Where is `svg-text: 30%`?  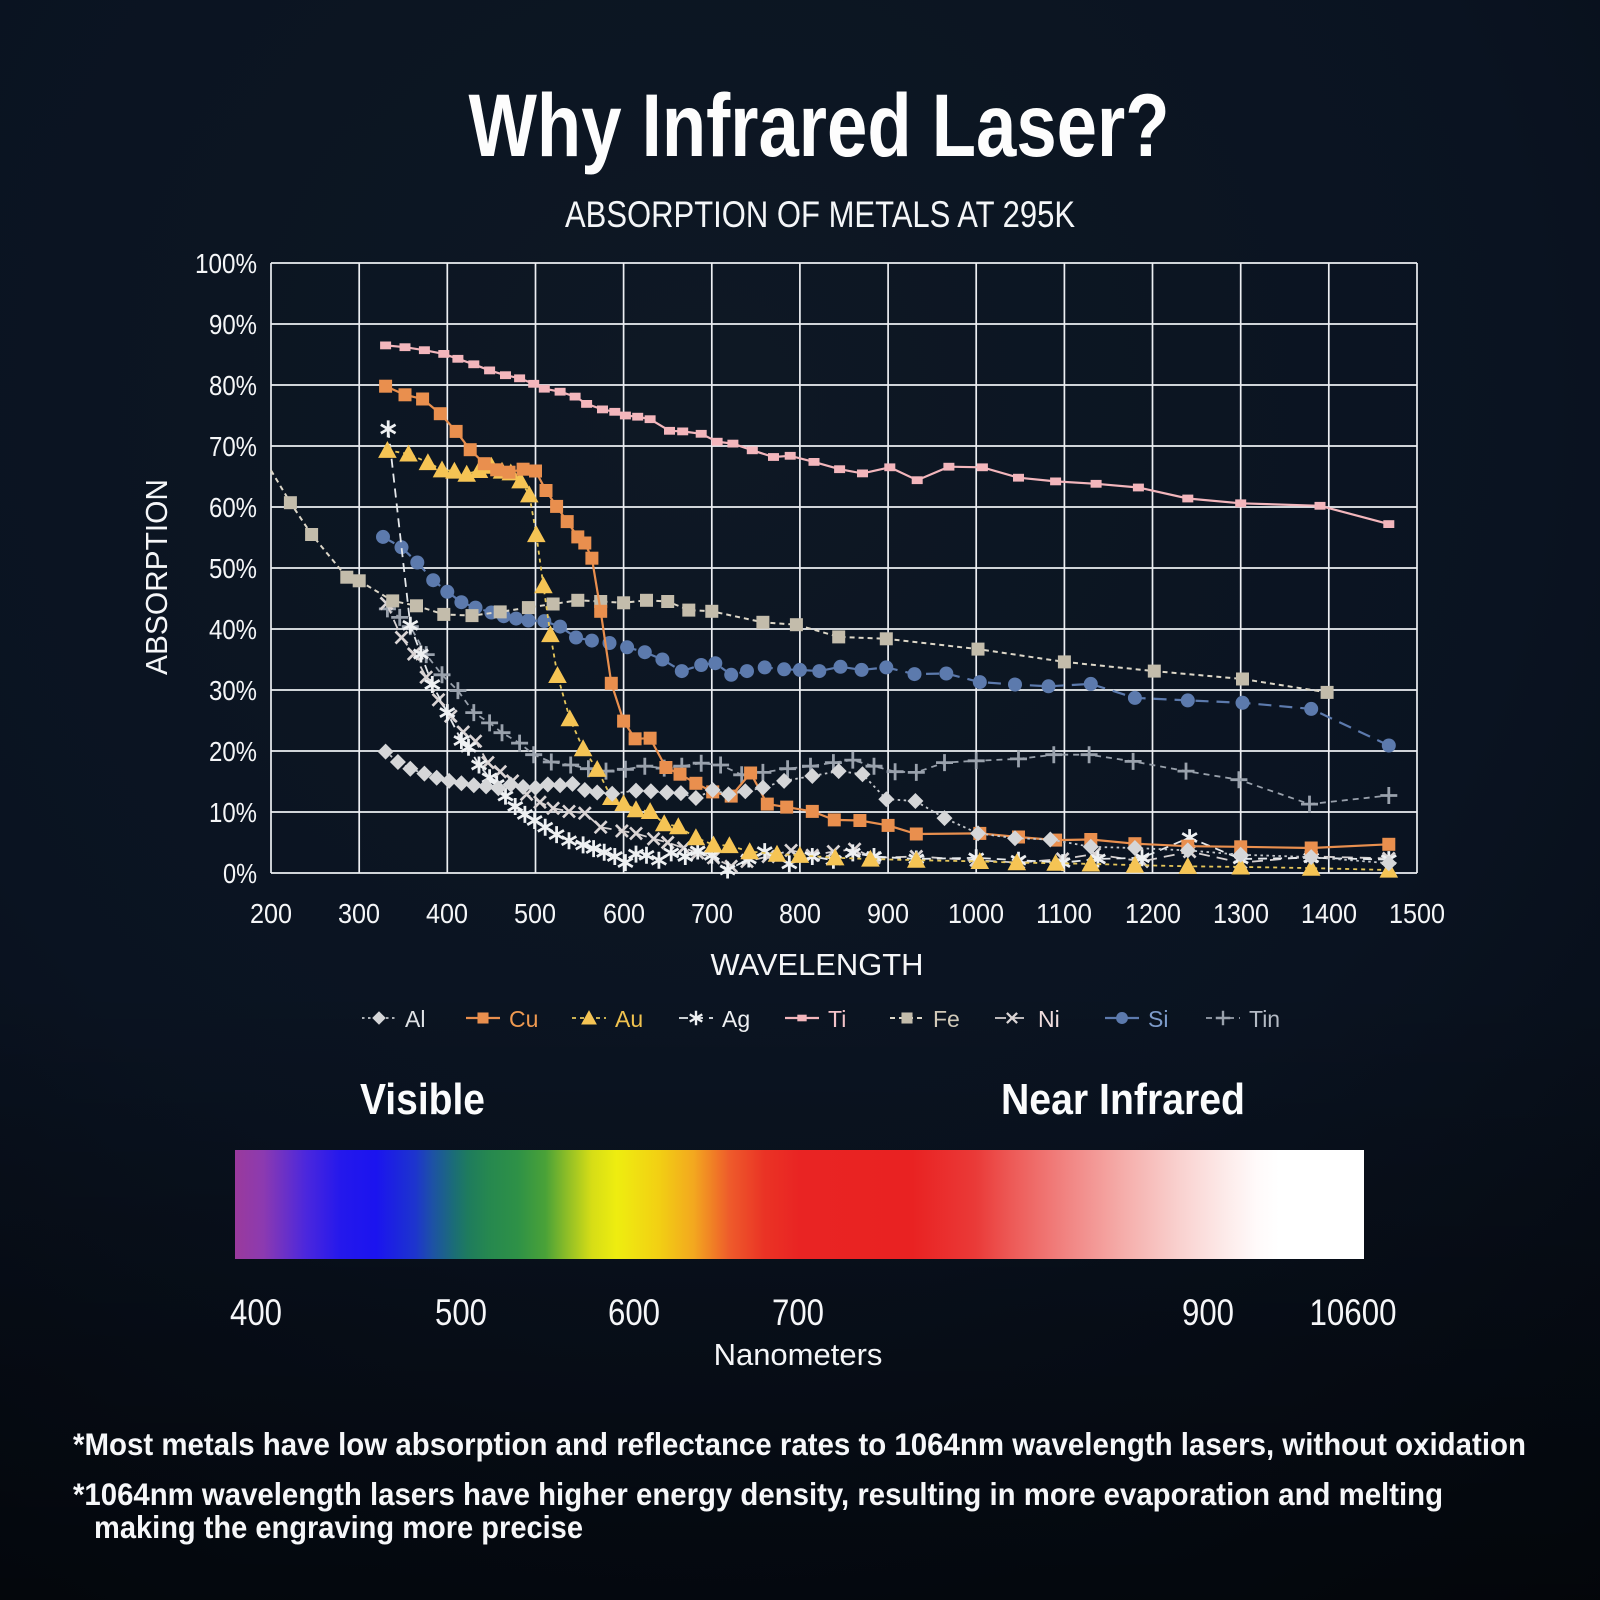 svg-text: 30% is located at coordinates (233, 690).